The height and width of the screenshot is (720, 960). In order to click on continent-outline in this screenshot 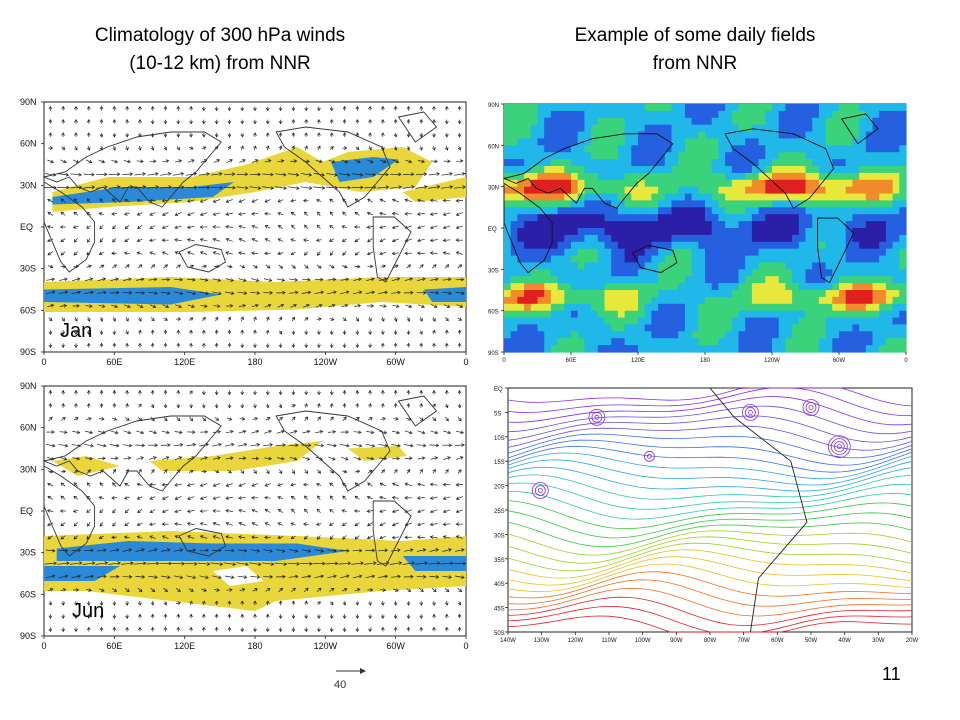, I will do `click(202, 258)`.